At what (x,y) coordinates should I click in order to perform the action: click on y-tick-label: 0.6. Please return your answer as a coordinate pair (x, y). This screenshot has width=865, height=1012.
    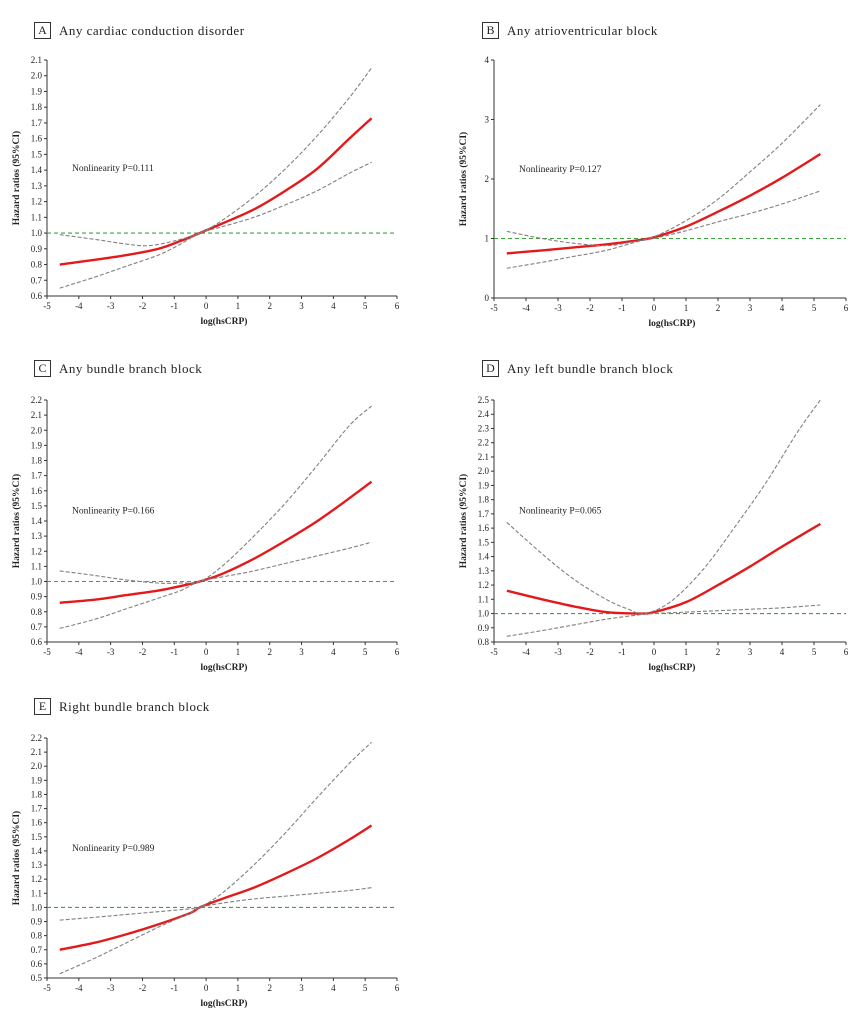
    Looking at the image, I should click on (37, 964).